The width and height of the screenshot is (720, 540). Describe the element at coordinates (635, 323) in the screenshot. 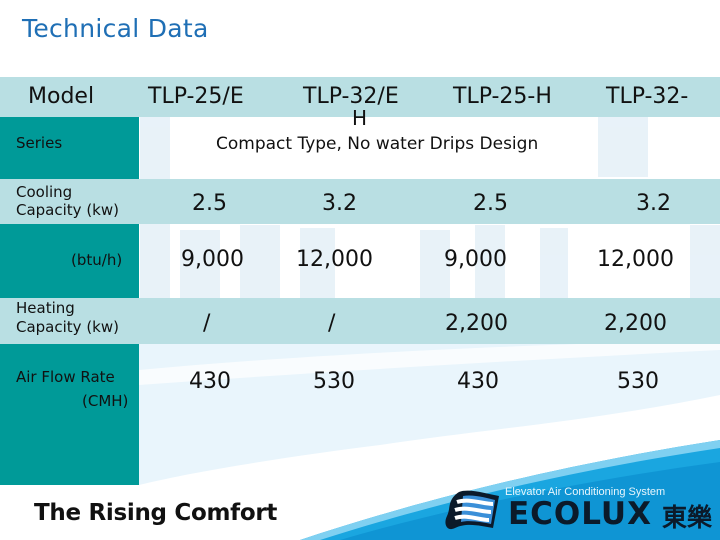

I see `heating-kw-tlp-32-h: 2,200` at that location.